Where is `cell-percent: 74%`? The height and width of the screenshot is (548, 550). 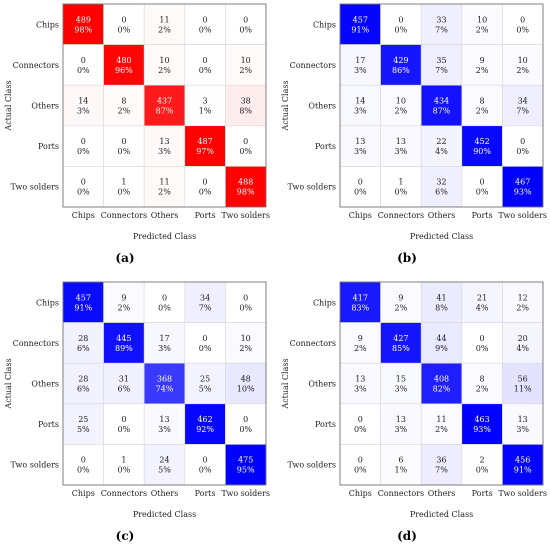
cell-percent: 74% is located at coordinates (165, 389).